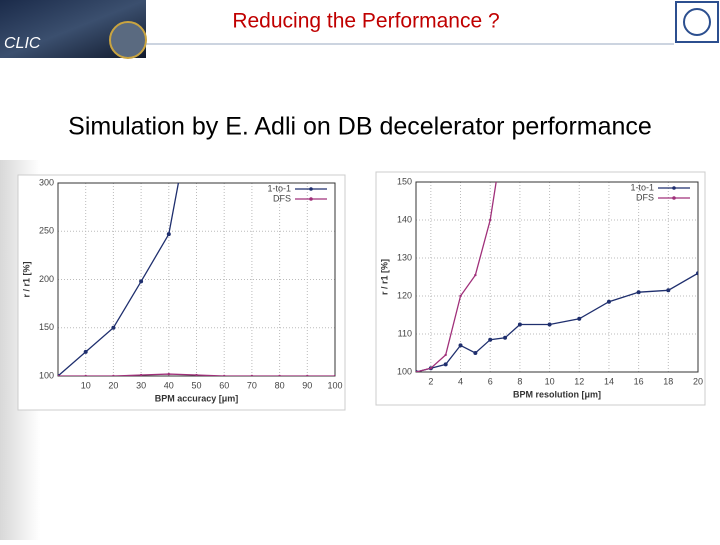 The image size is (720, 545). I want to click on x-tick-label: 18, so click(668, 381).